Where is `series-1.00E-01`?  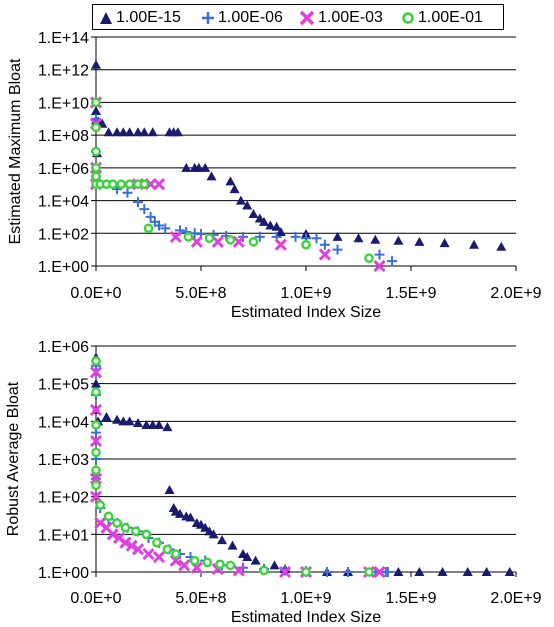 series-1.00E-01 is located at coordinates (232, 180).